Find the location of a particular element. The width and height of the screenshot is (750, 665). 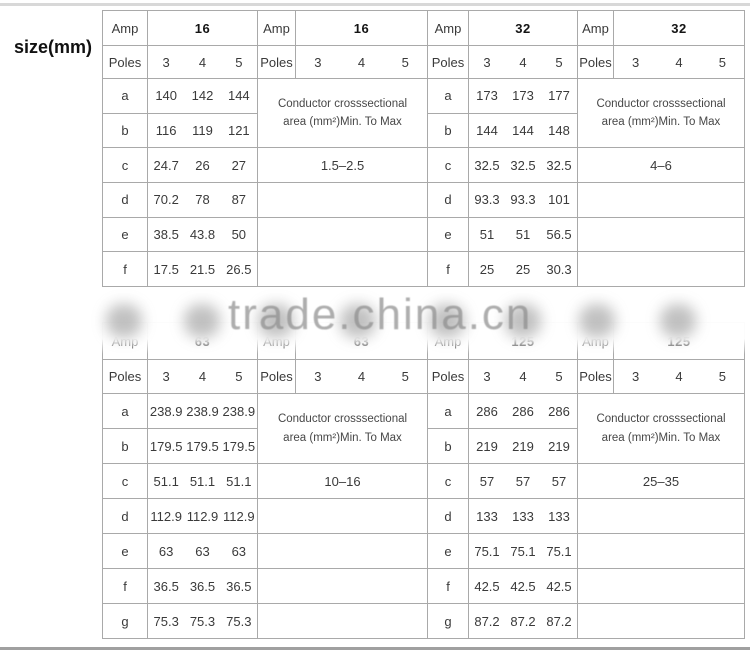

dimension-row: f 36.5 36.5 36.5 is located at coordinates (180, 585).